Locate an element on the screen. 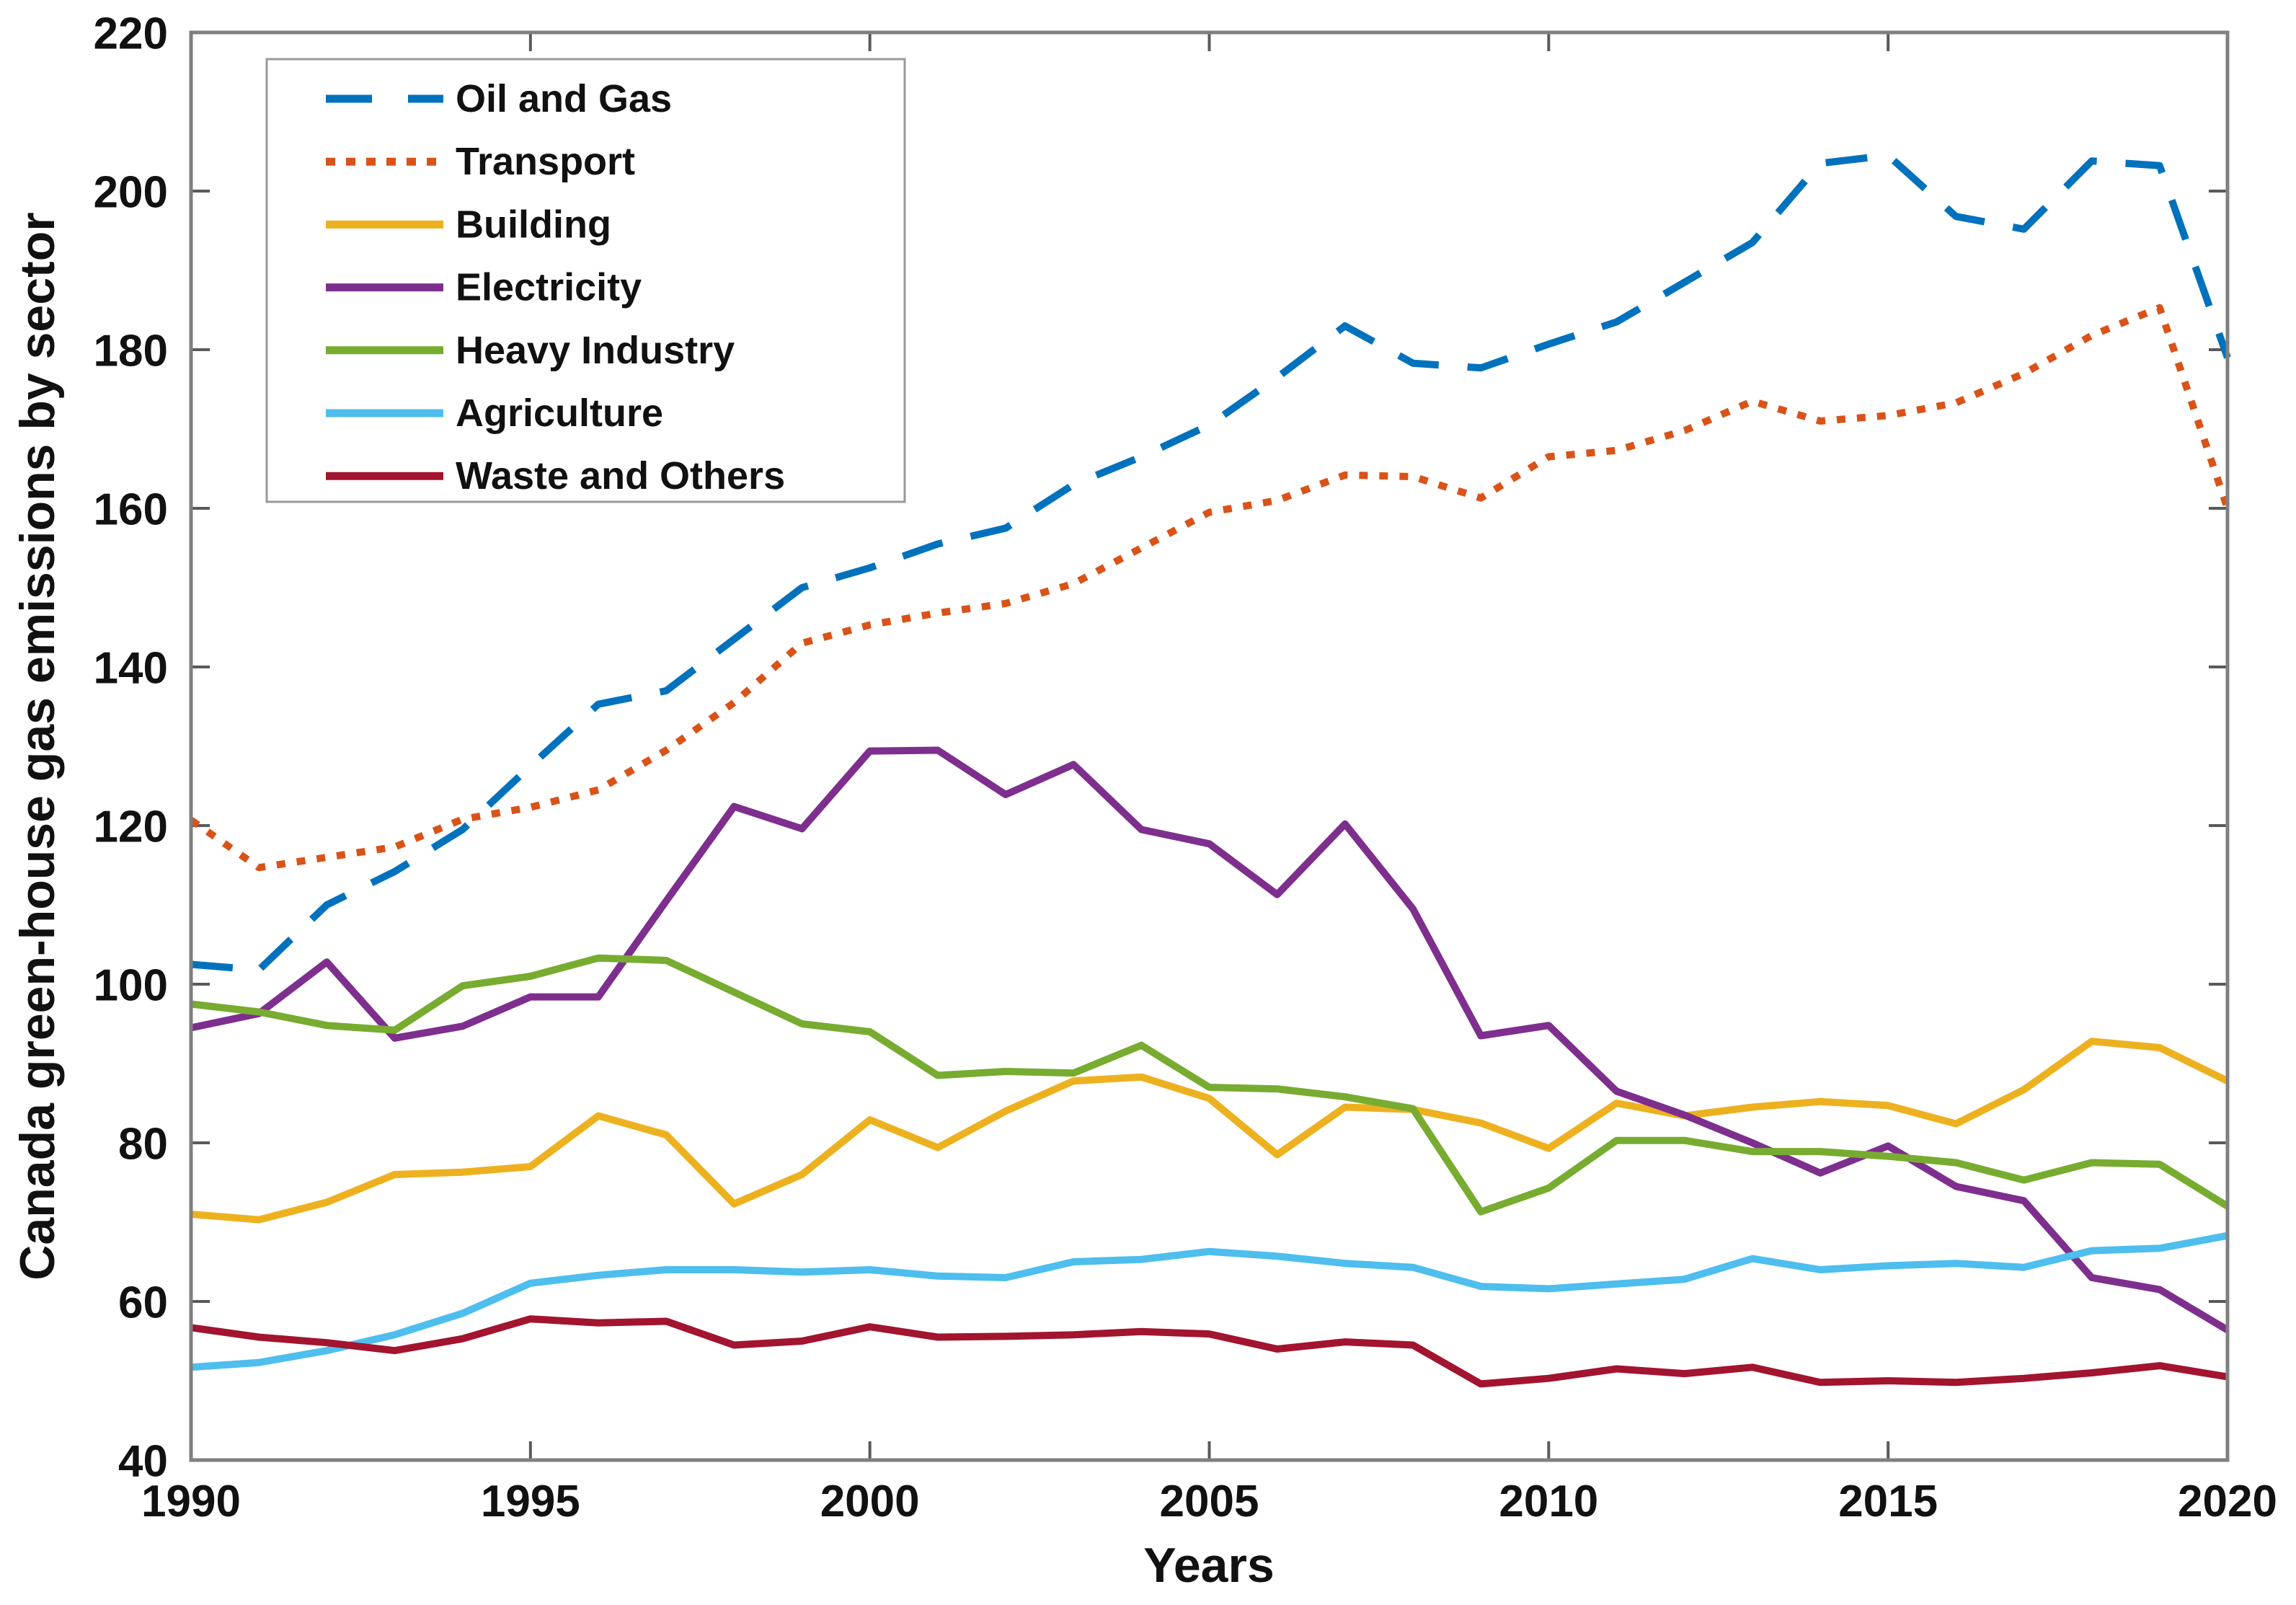 This screenshot has width=2296, height=1605. legend-box is located at coordinates (585, 280).